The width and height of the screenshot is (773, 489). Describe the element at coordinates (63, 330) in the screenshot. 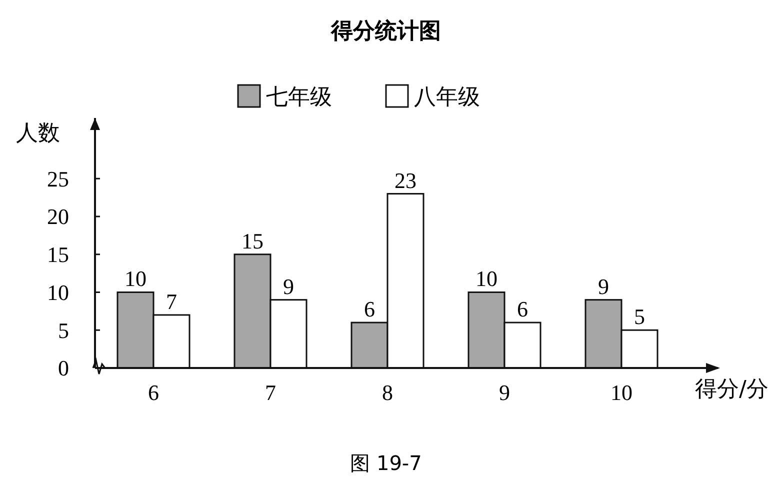

I see `y-tick-label: 5` at that location.